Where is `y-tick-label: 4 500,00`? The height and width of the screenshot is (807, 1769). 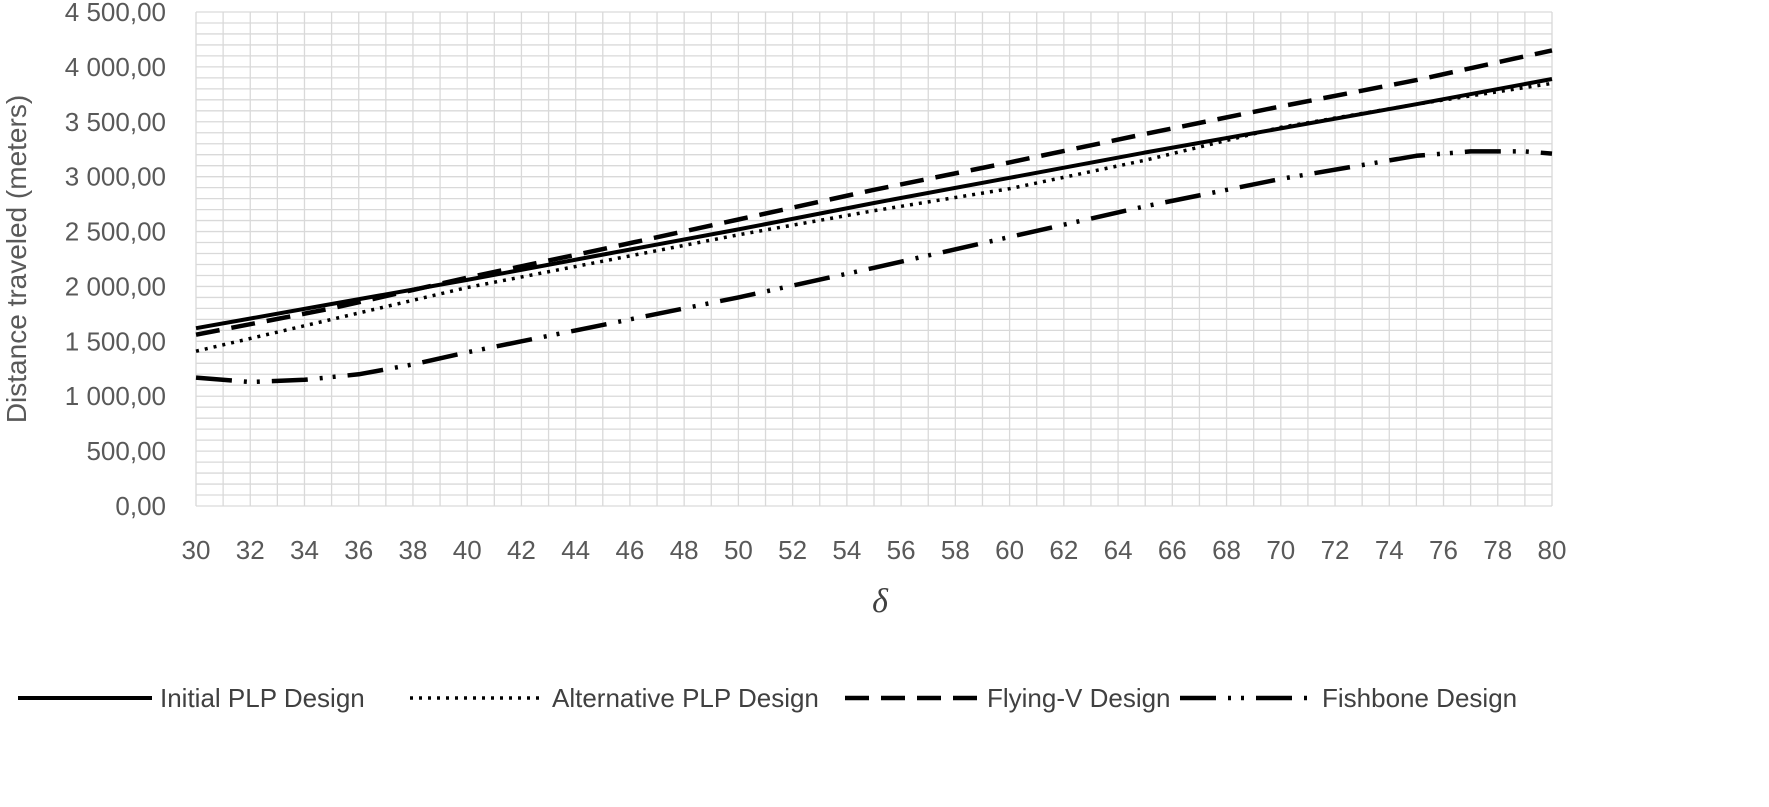
y-tick-label: 4 500,00 is located at coordinates (115, 13).